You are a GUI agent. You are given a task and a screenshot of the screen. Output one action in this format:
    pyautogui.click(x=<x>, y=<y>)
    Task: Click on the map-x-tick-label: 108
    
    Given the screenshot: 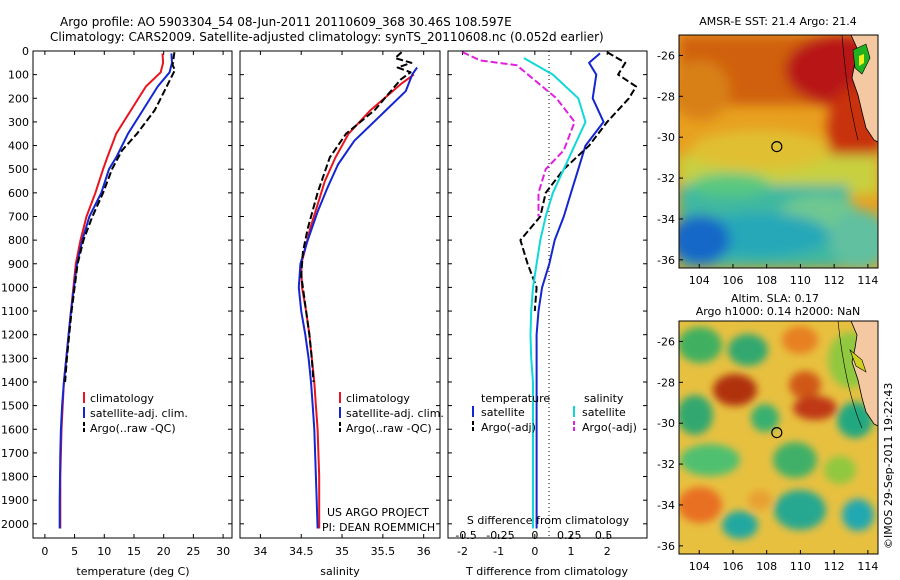 What is the action you would take?
    pyautogui.click(x=766, y=280)
    